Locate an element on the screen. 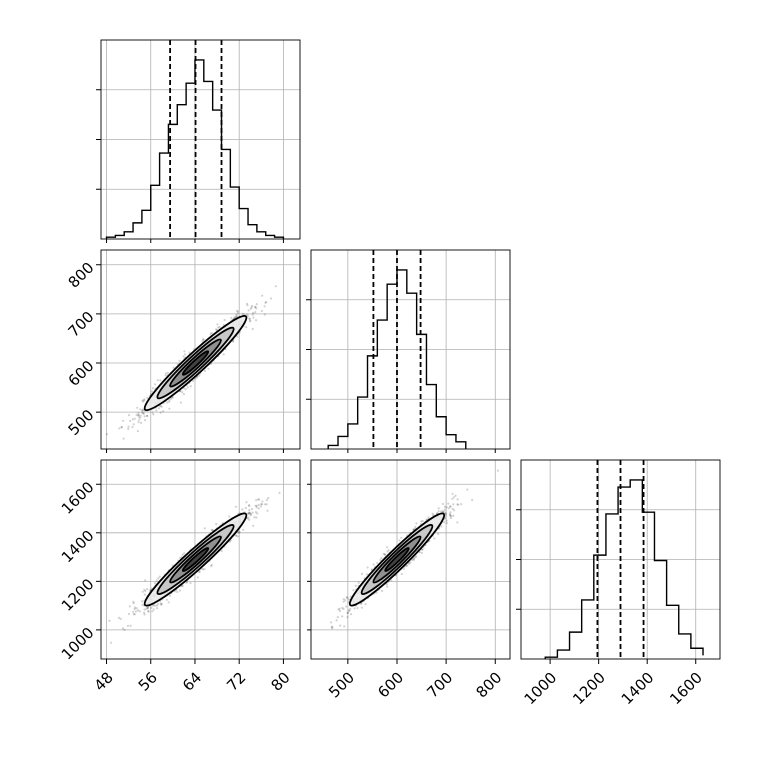 The height and width of the screenshot is (760, 760). x-tick-label: 80 is located at coordinates (280, 682).